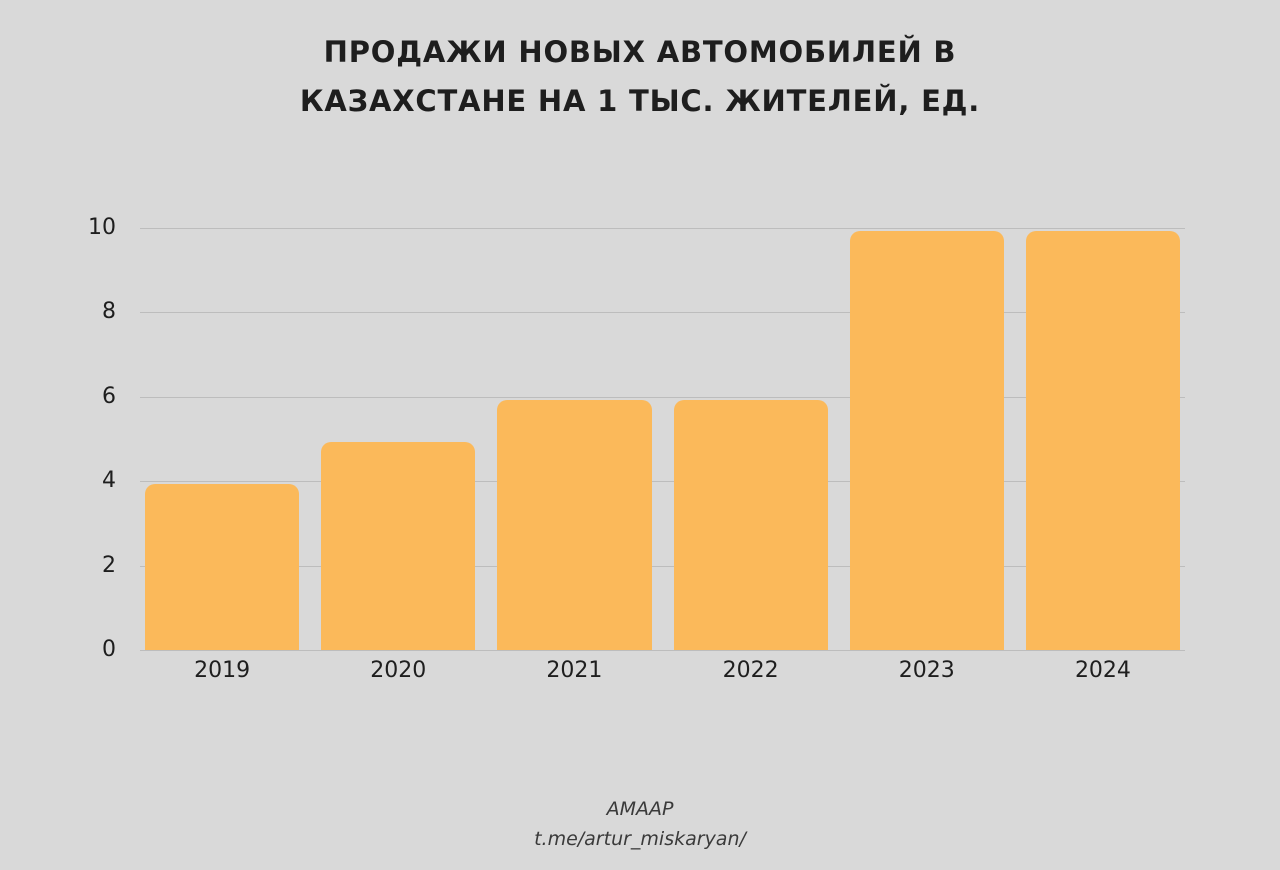  I want to click on x-tick-label-2019: 2019, so click(222, 670).